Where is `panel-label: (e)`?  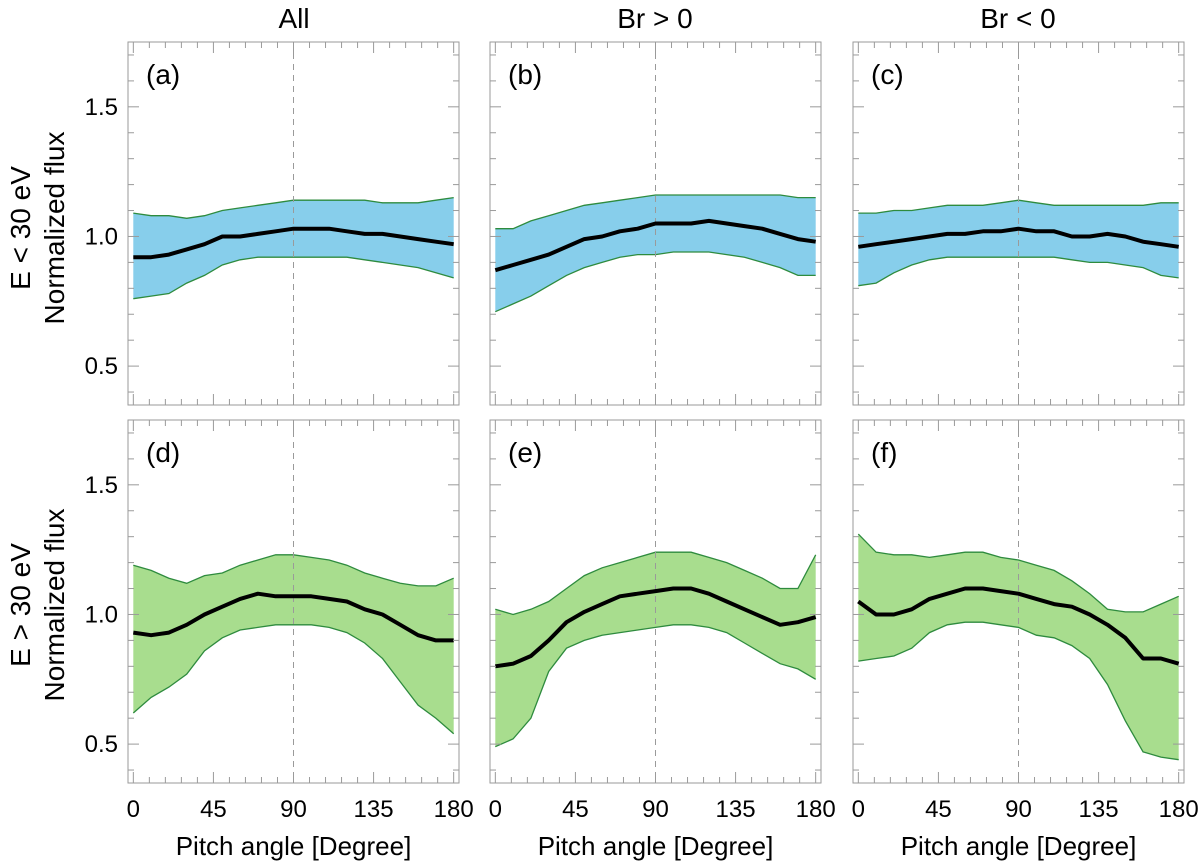 panel-label: (e) is located at coordinates (525, 452).